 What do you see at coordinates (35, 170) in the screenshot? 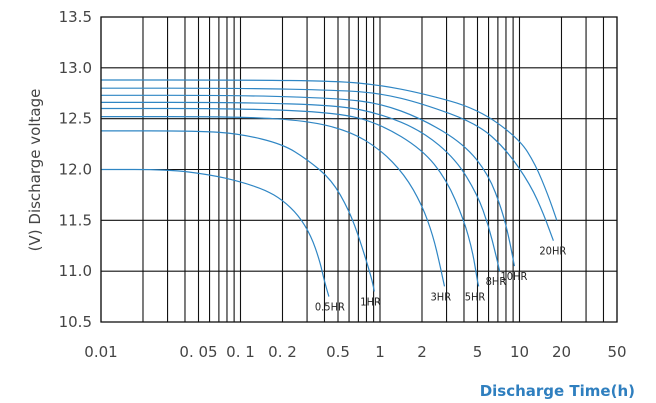
I see `y-axis-label: (V) Discharge voltage` at bounding box center [35, 170].